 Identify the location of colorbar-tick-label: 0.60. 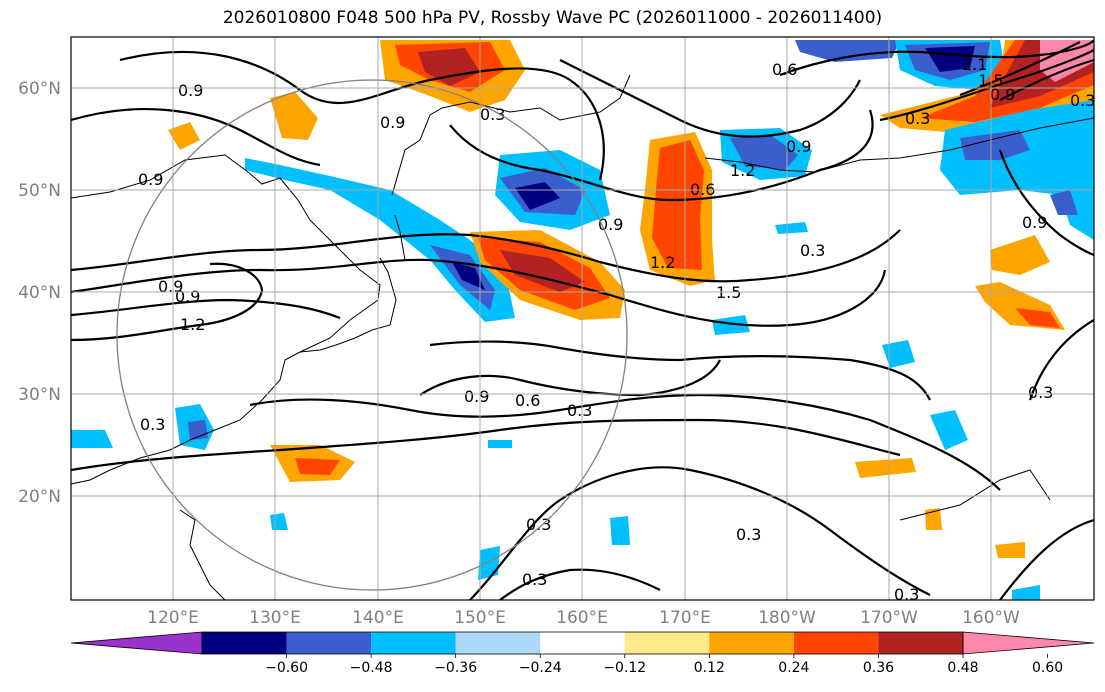
(1047, 668).